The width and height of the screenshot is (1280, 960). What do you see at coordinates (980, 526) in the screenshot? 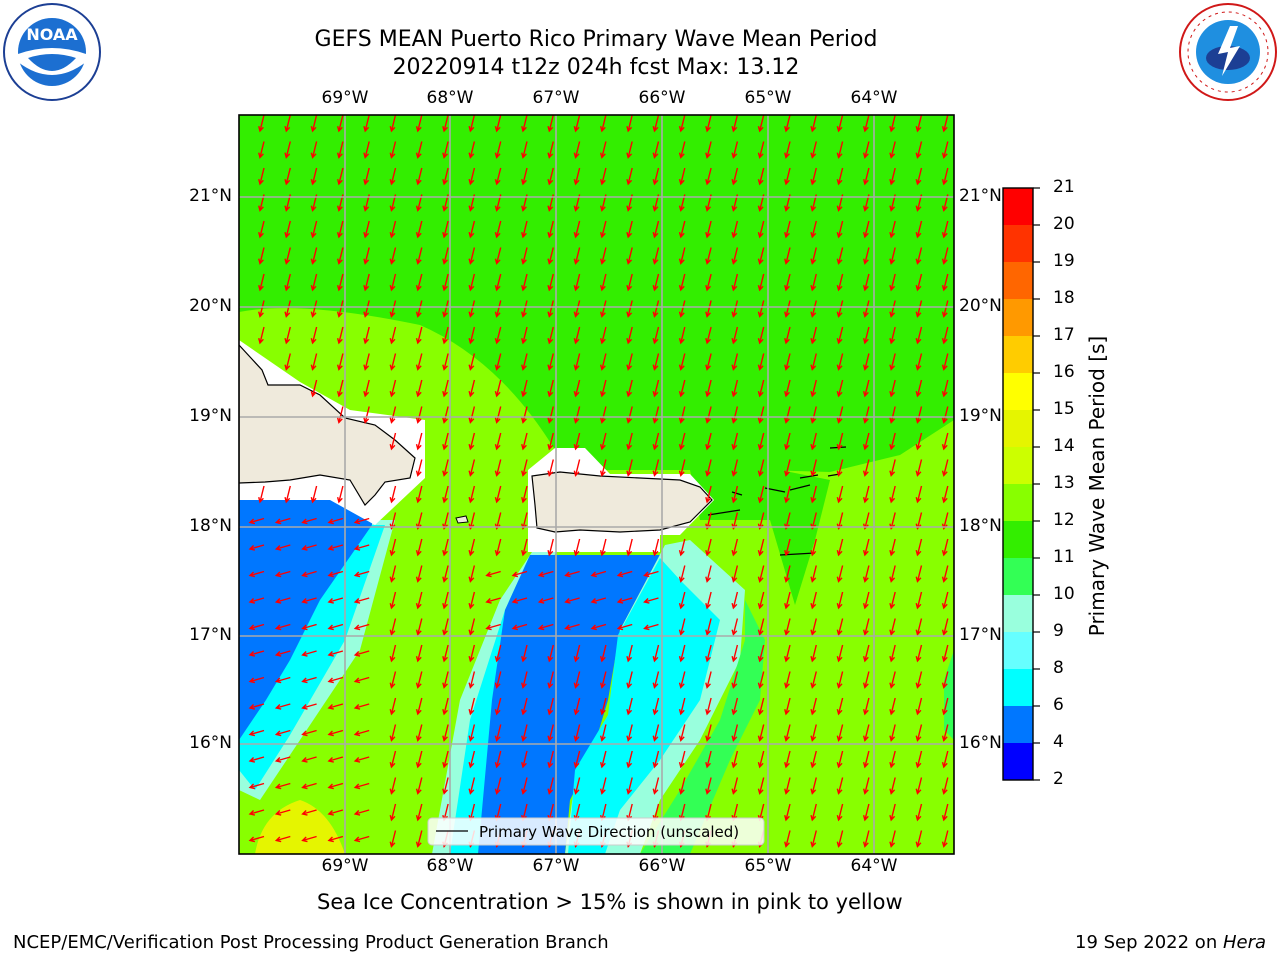
I see `lat-right-18: 18°N` at bounding box center [980, 526].